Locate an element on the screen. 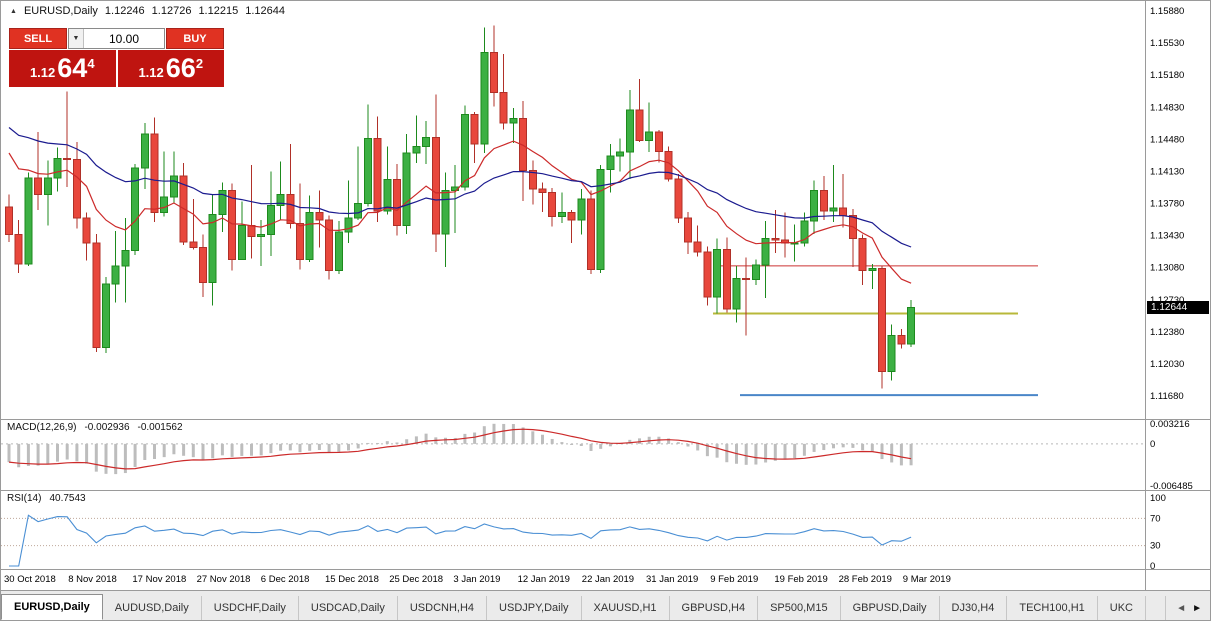 This screenshot has height=621, width=1211. svg-text: 1.14130 is located at coordinates (1167, 171).